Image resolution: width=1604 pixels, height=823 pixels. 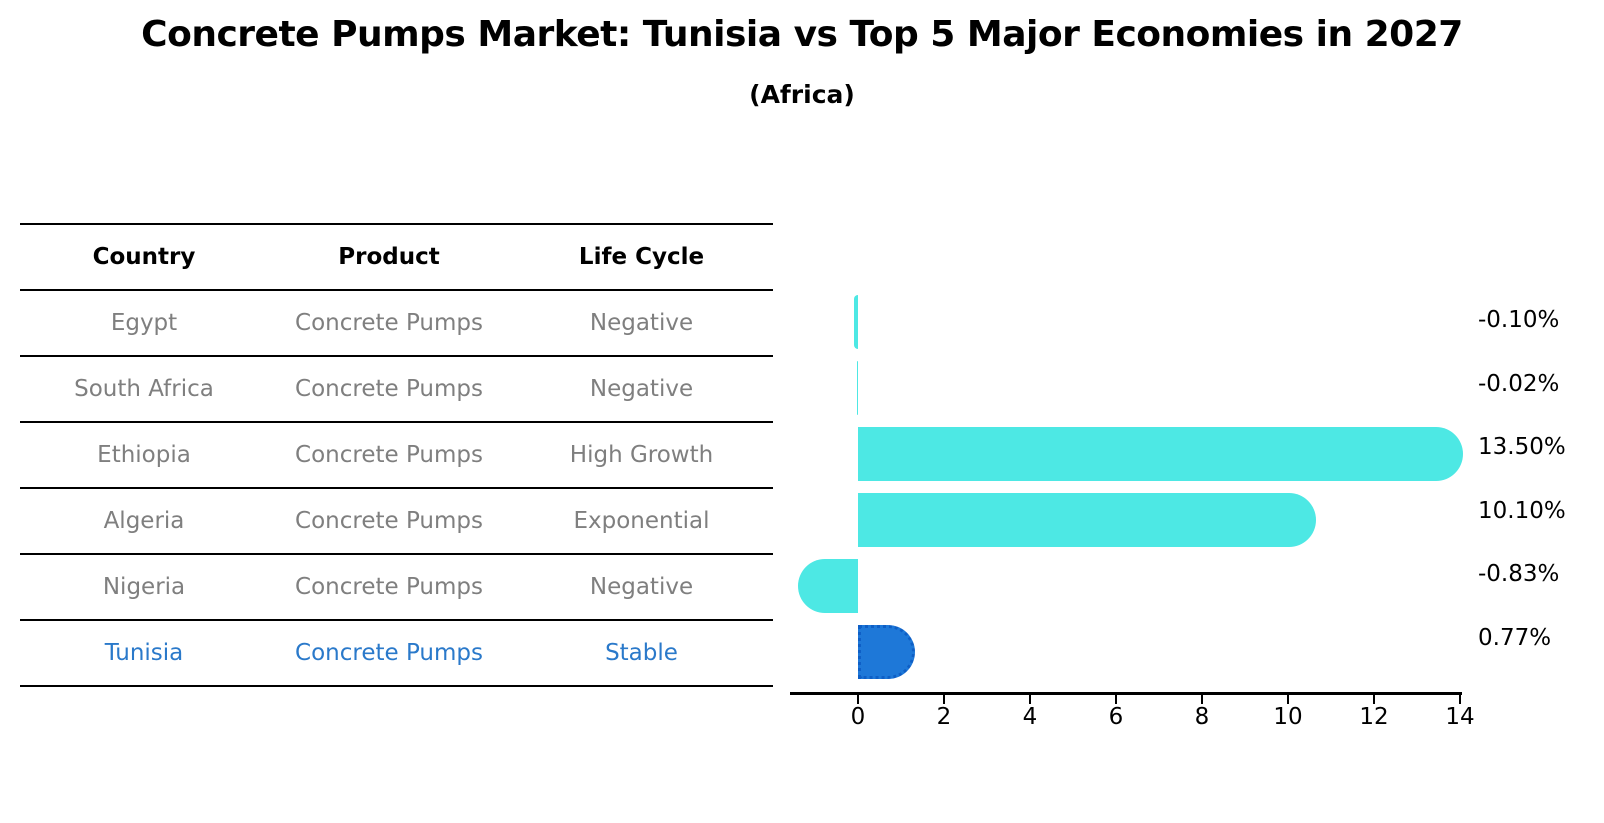 I want to click on country-cell: Algeria, so click(x=144, y=521).